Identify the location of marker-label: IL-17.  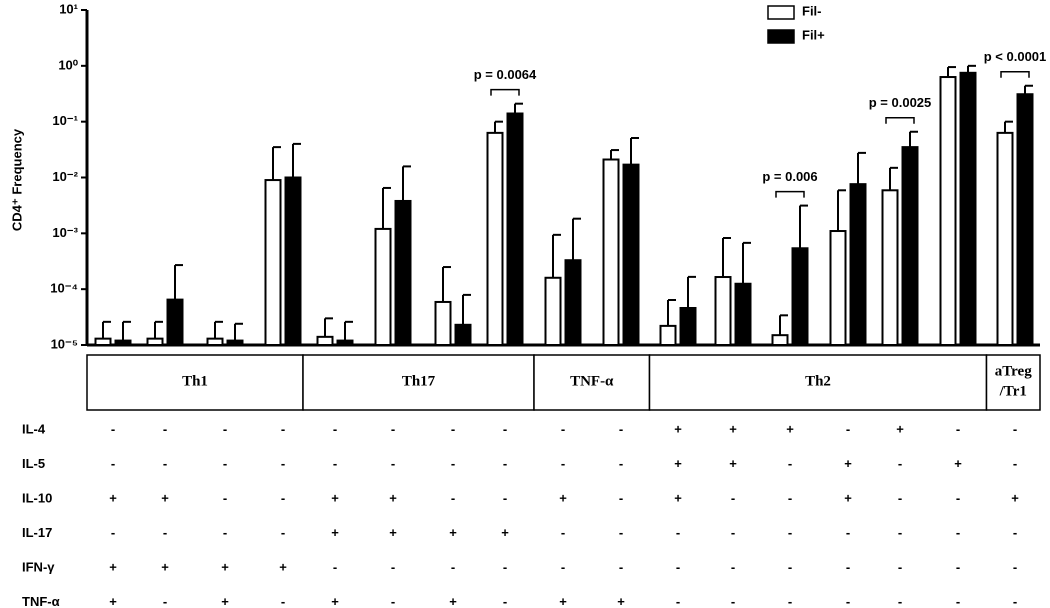
(37, 532).